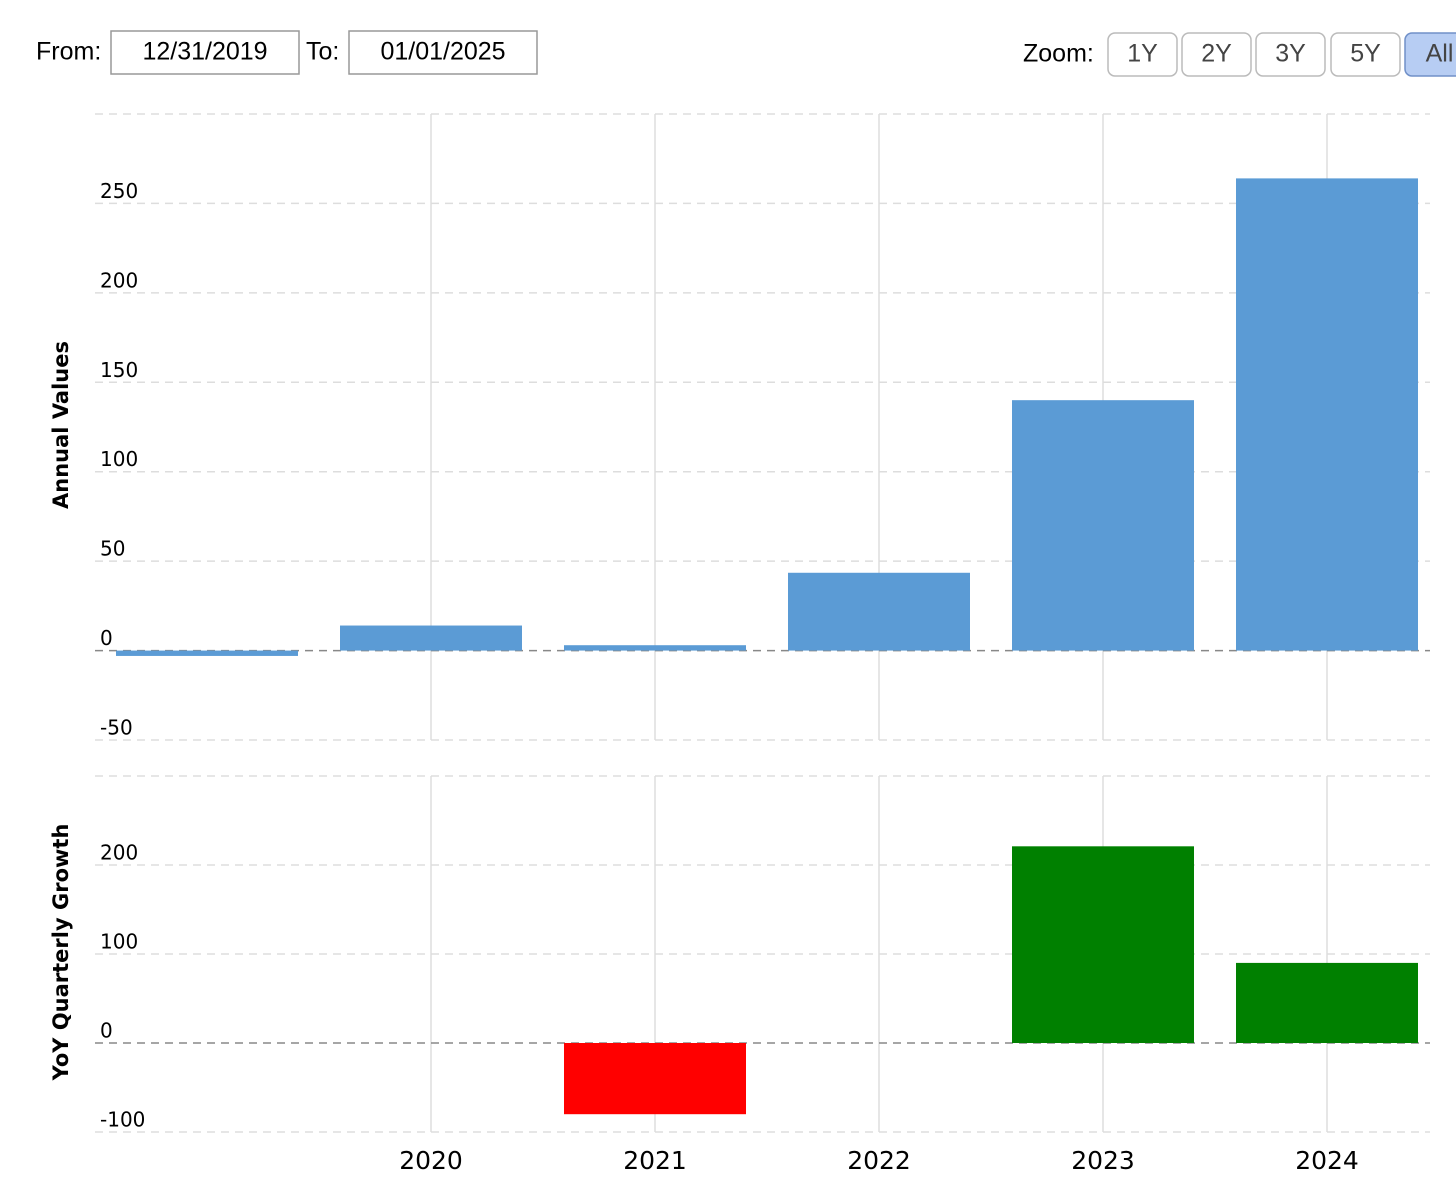 The width and height of the screenshot is (1456, 1181). Describe the element at coordinates (1058, 54) in the screenshot. I see `zoom-label: Zoom:` at that location.